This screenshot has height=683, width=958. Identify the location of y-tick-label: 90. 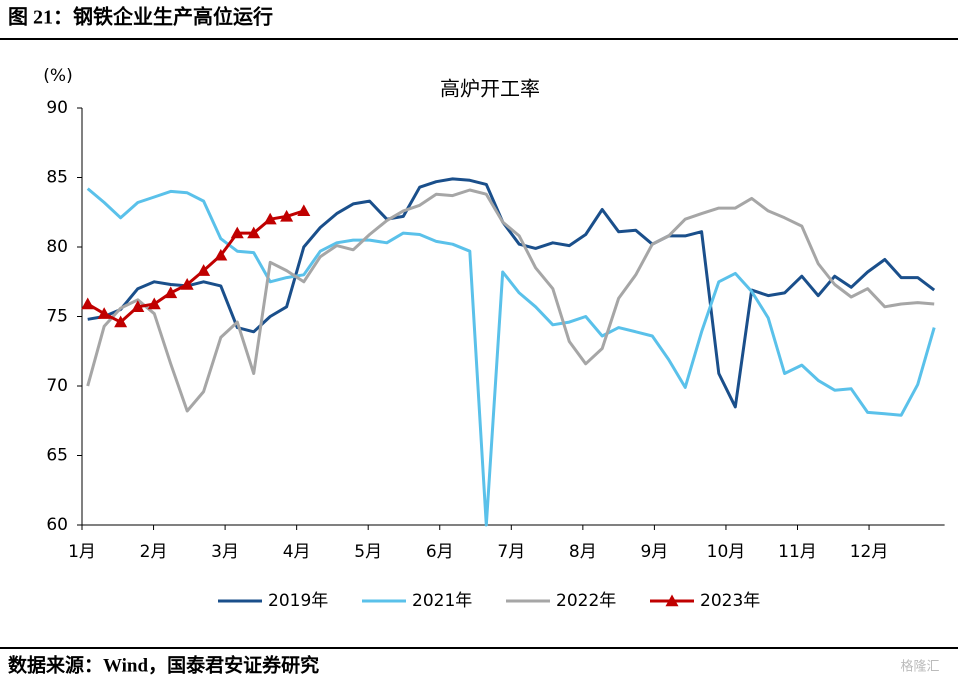
(57, 108).